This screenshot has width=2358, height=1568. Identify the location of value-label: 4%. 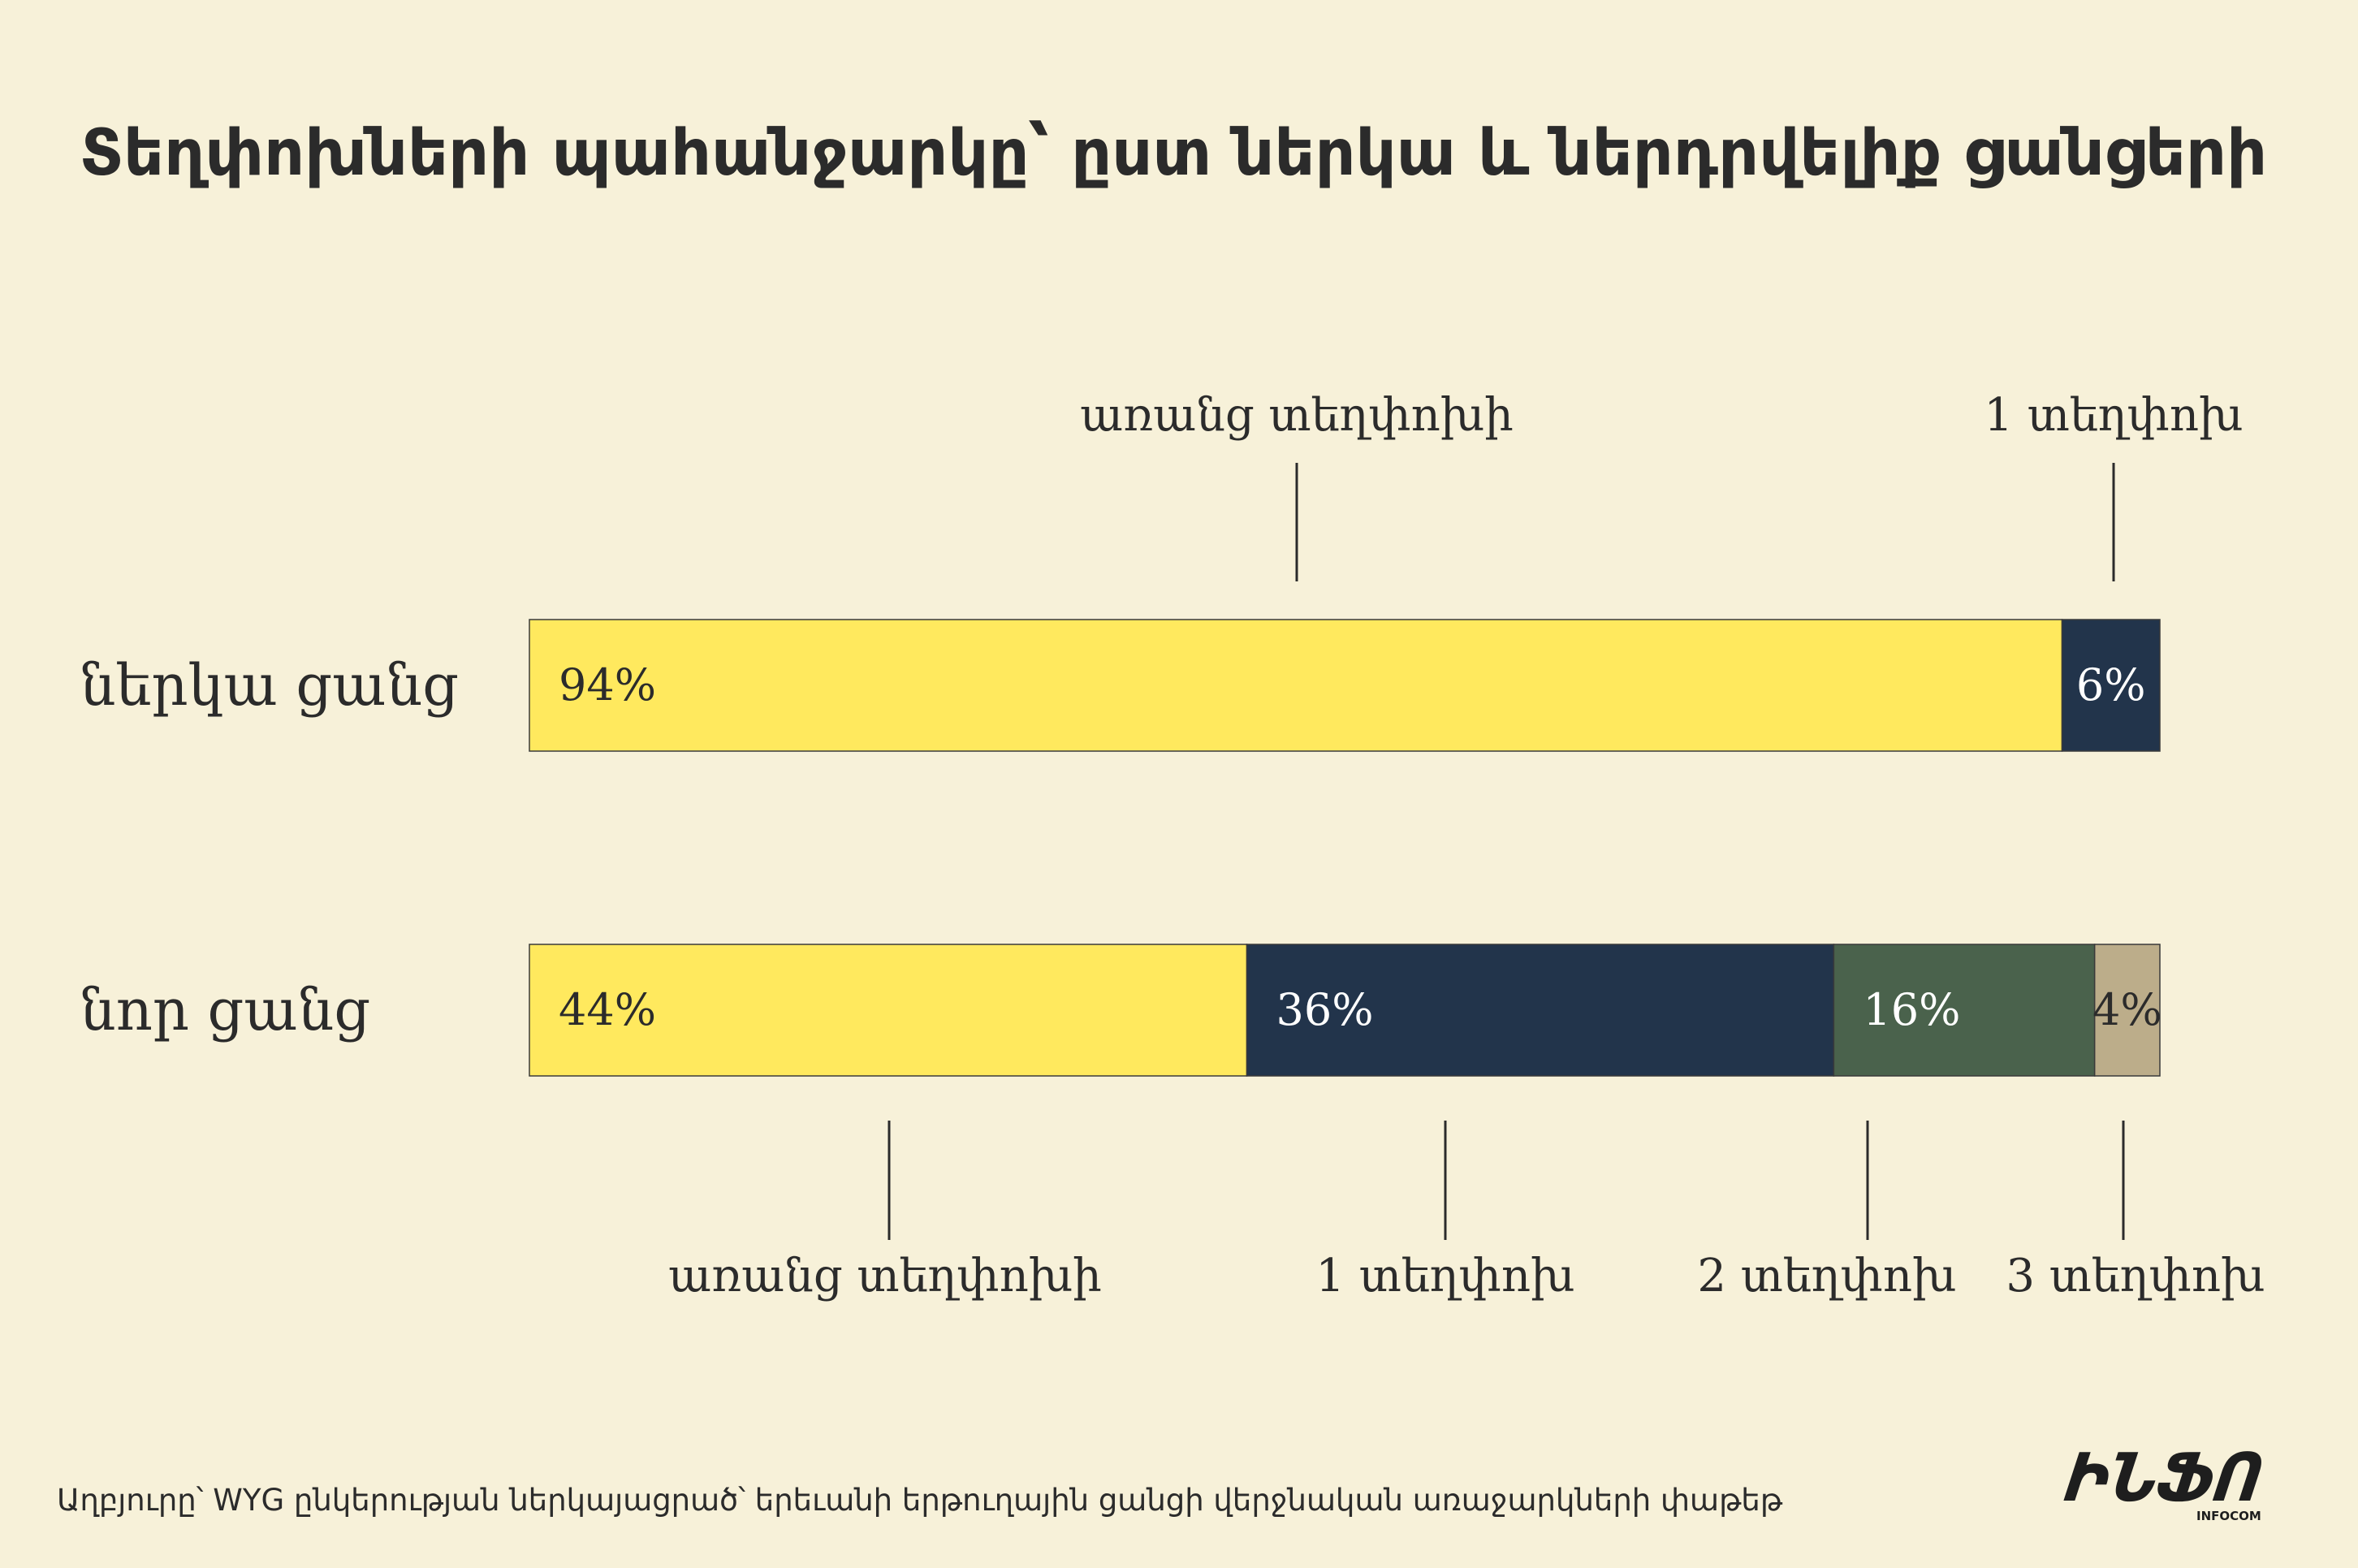
(2127, 1009).